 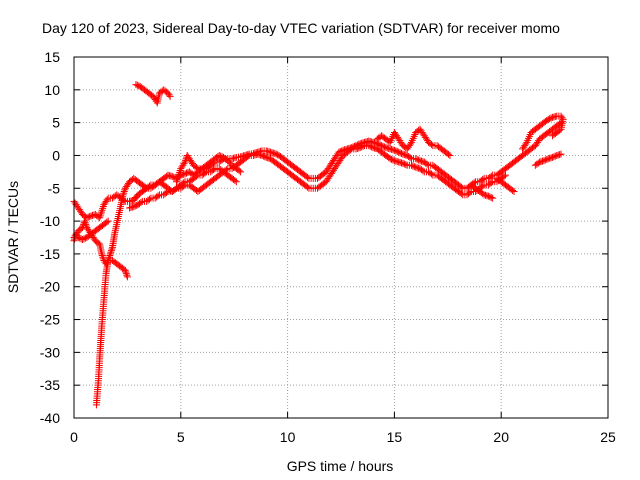 I want to click on y-tick-label: 0, so click(x=56, y=155).